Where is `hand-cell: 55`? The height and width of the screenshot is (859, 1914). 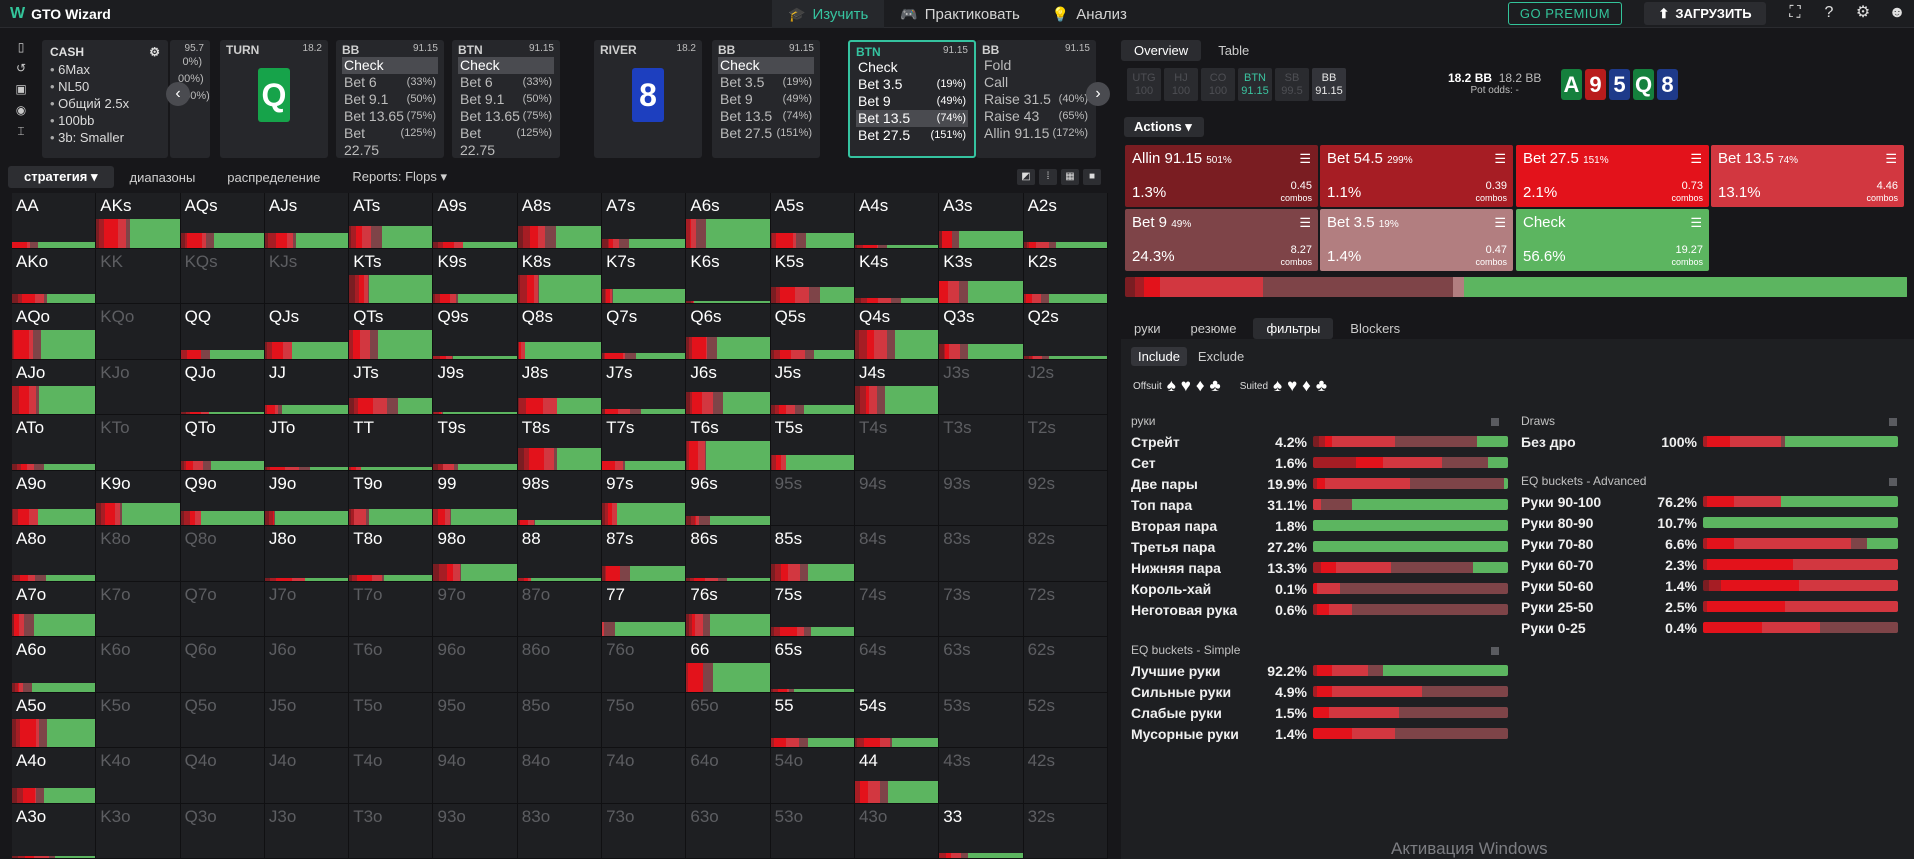
hand-cell: 55 is located at coordinates (812, 720).